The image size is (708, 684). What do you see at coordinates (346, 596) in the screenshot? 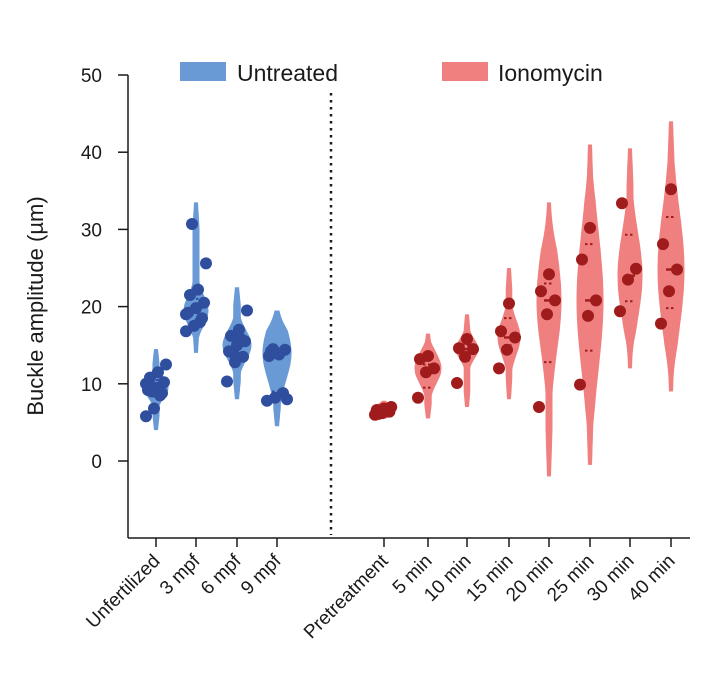
I see `category-label-pretreatment: Pretreatment` at bounding box center [346, 596].